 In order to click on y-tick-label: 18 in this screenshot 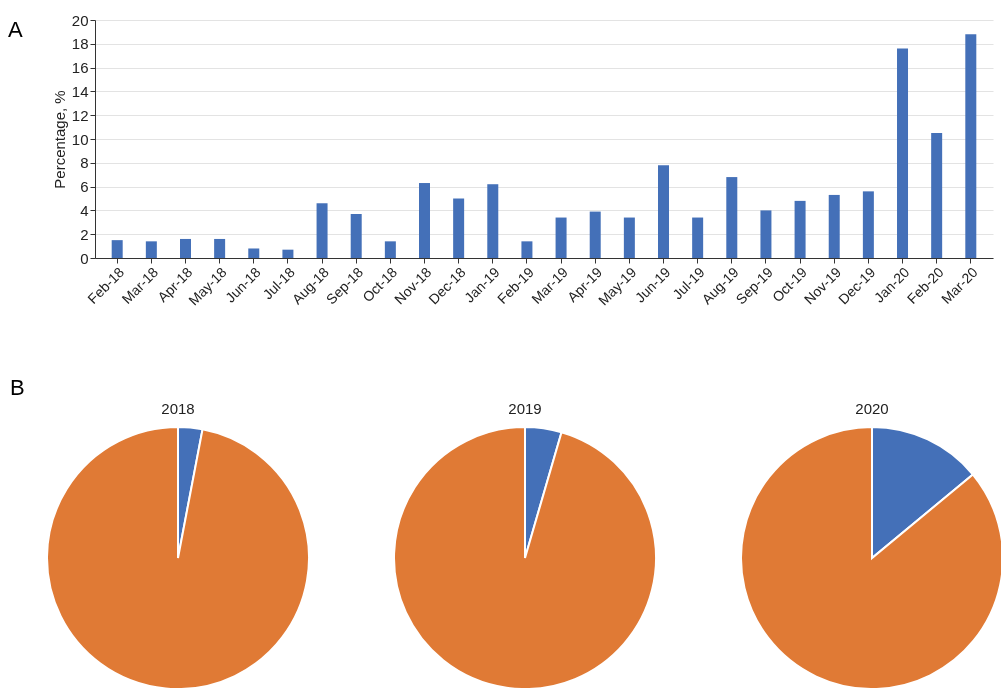, I will do `click(80, 44)`.